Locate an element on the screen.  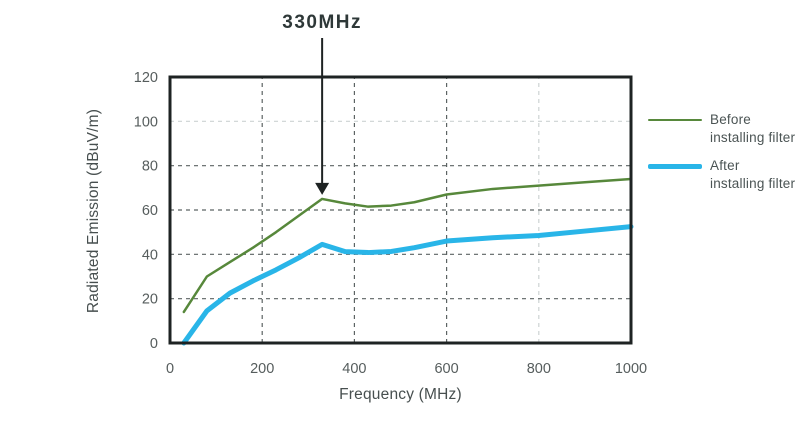
y-axis-title: Radiated Emission (dBuV/m) is located at coordinates (93, 211).